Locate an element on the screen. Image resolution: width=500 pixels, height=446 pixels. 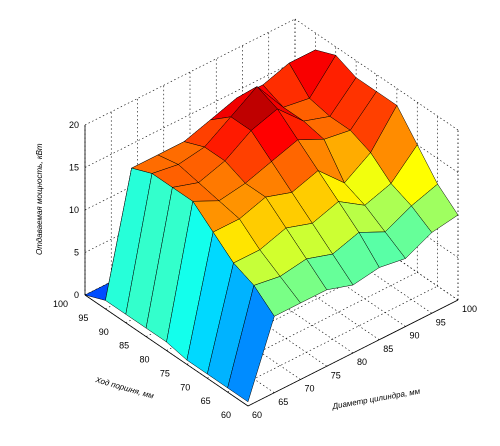
x-axis-label: Диаметр цилиндра, мм is located at coordinates (376, 399).